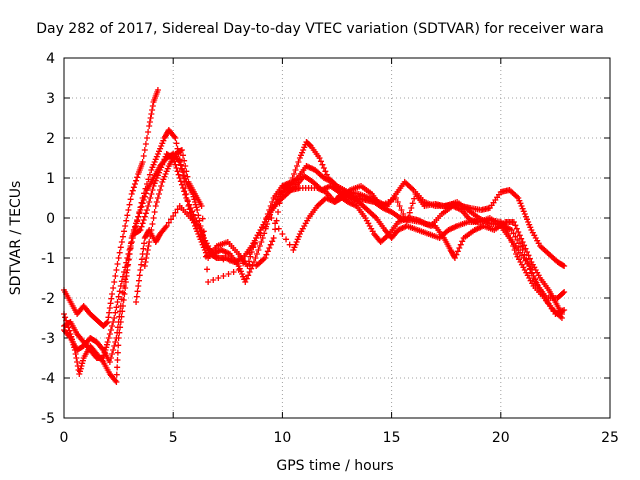 The width and height of the screenshot is (640, 480). Describe the element at coordinates (50, 179) in the screenshot. I see `y-tick-label: 1` at that location.